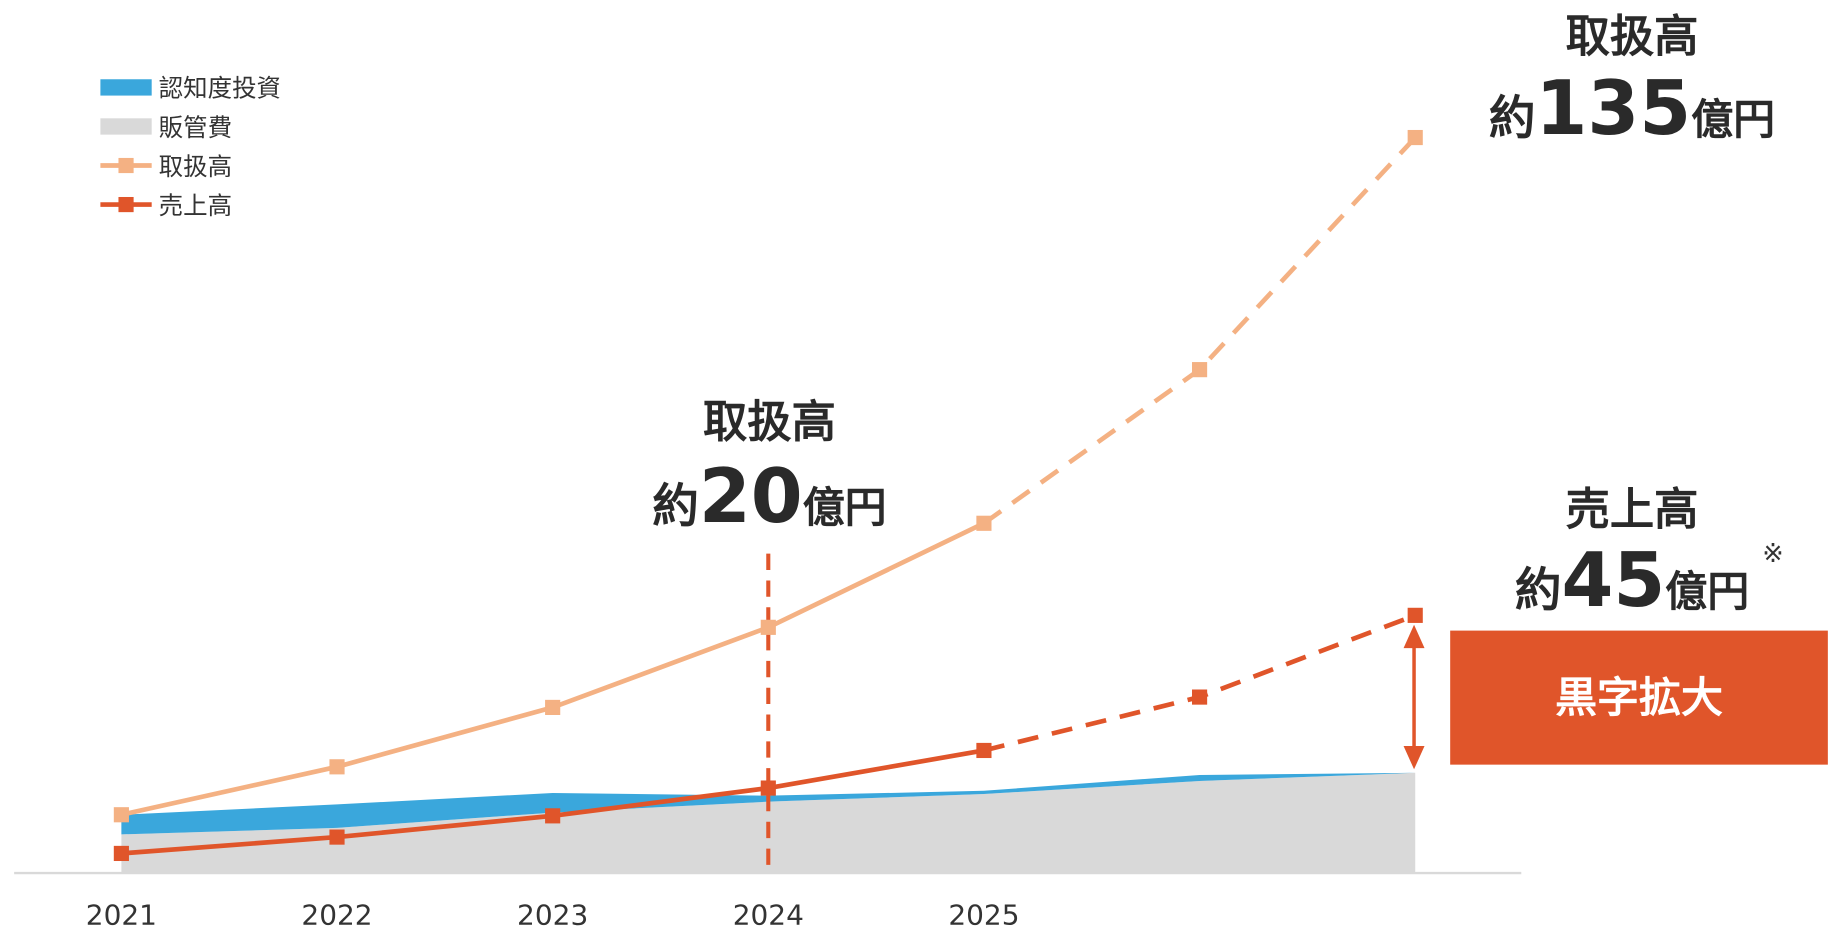 The width and height of the screenshot is (1828, 929). Describe the element at coordinates (768, 913) in the screenshot. I see `x-tick-label: 2024` at that location.